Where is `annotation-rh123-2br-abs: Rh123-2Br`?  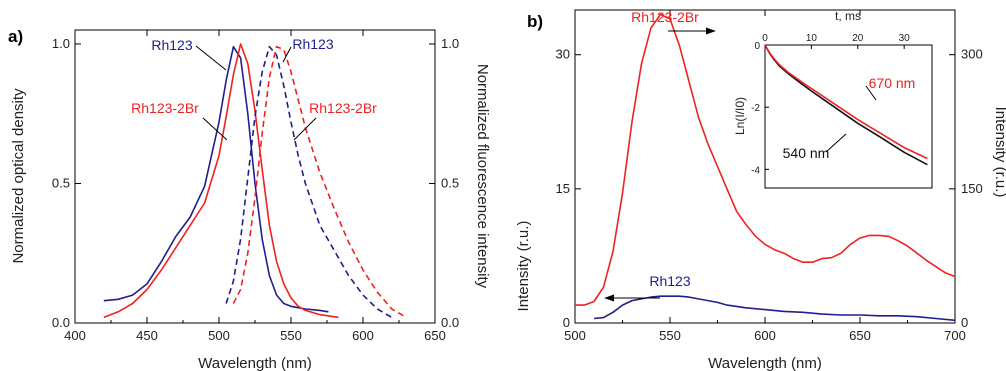
annotation-rh123-2br-abs: Rh123-2Br is located at coordinates (165, 108).